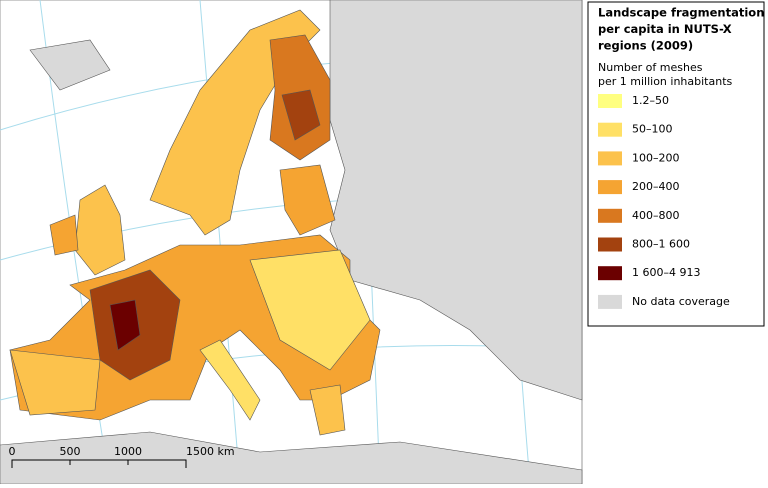  Describe the element at coordinates (230, 380) in the screenshot. I see `italy` at that location.